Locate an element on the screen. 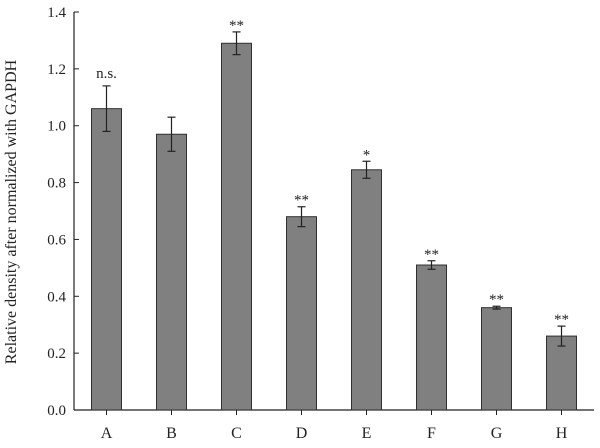  y-tick-label: 0.4 is located at coordinates (56, 297).